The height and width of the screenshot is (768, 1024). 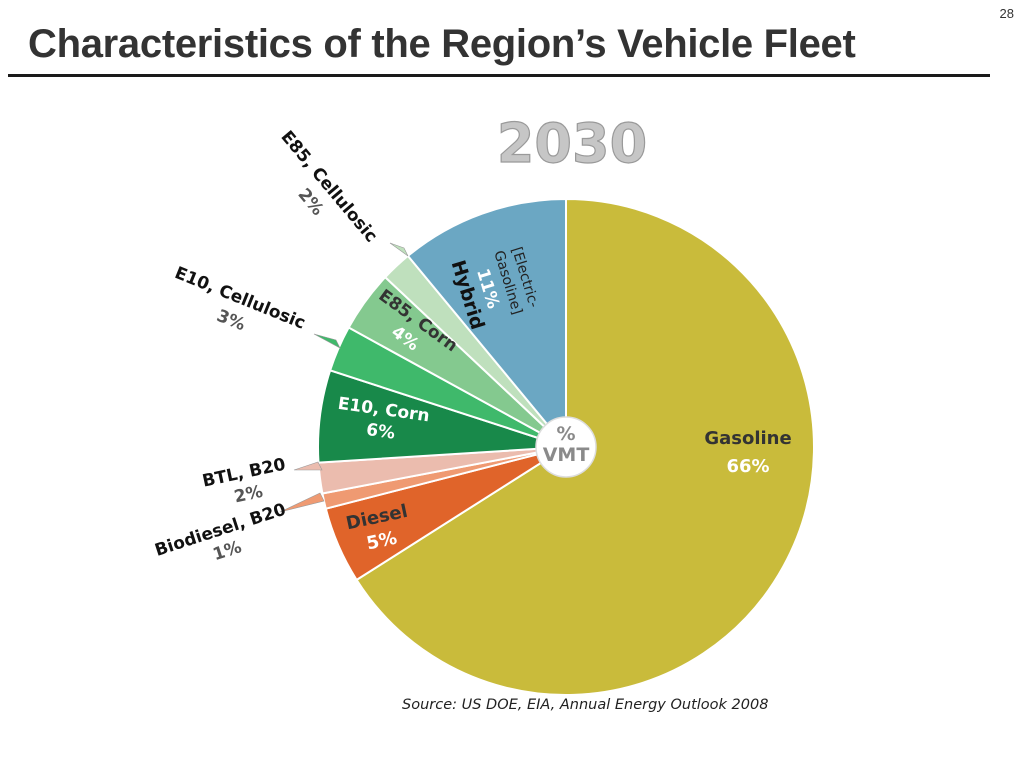 I want to click on center-label-vmt: VMT, so click(x=566, y=455).